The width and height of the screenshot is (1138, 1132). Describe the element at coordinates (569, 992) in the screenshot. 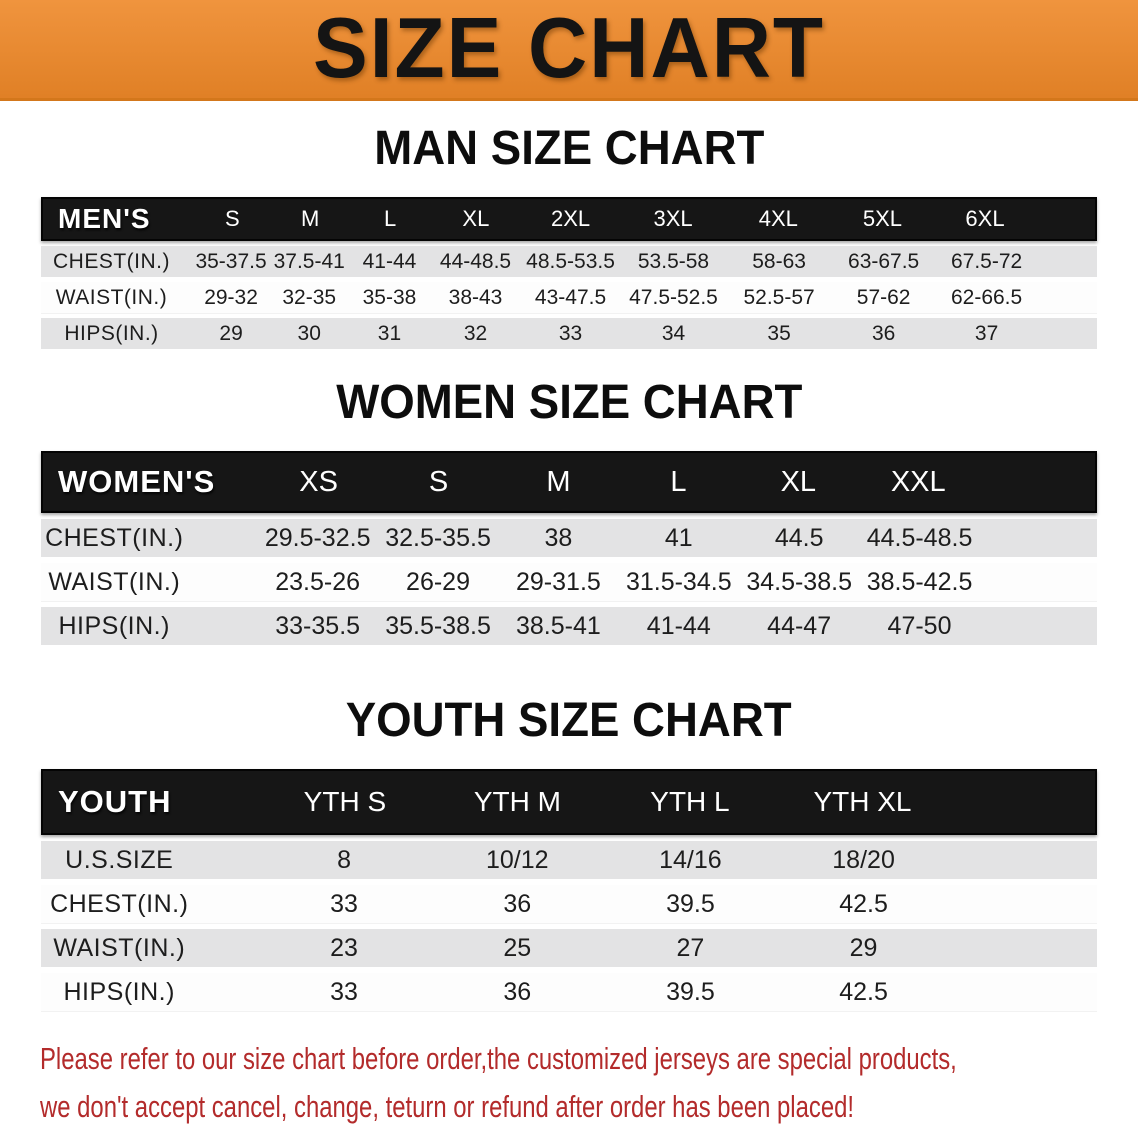

I see `table-row: HIPS(IN.) 33 36 39.5 42.5` at that location.